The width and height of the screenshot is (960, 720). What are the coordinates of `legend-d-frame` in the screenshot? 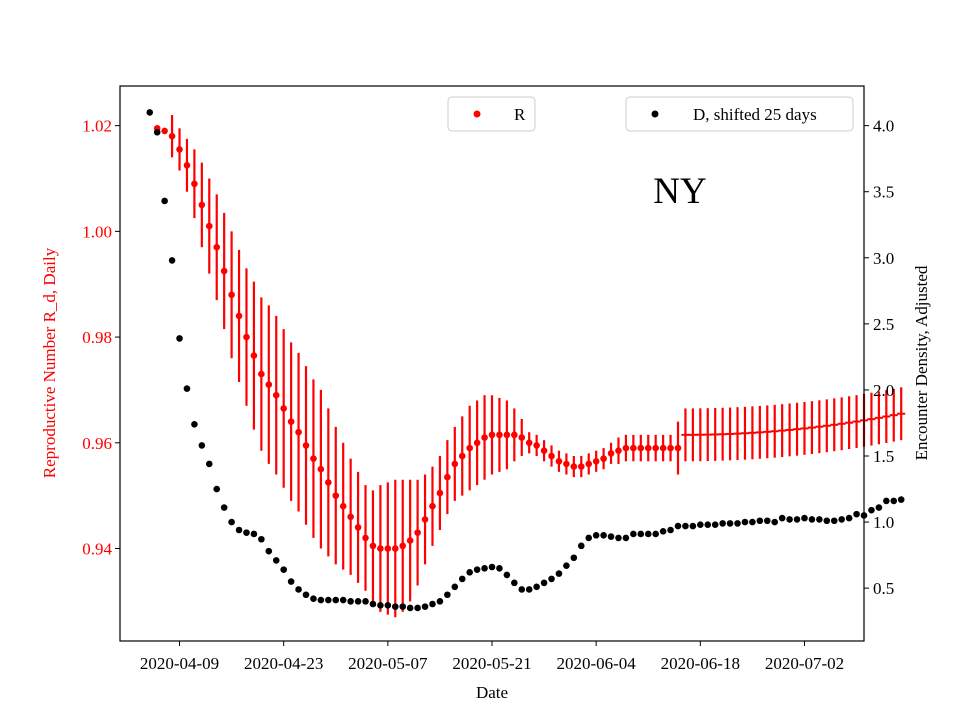 It's located at (739, 114).